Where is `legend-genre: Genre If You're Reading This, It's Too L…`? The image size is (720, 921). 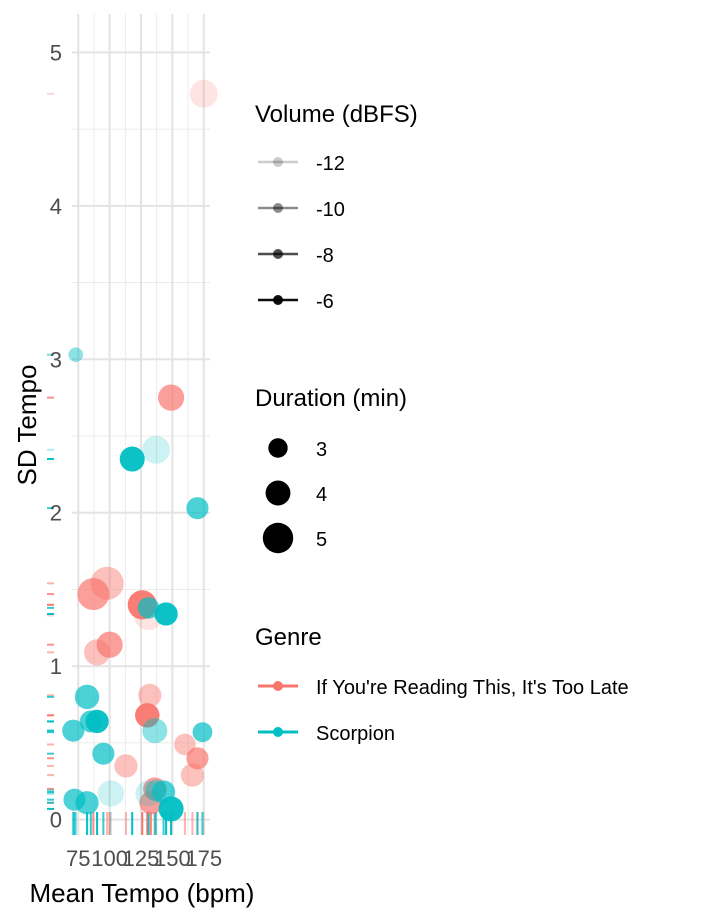 legend-genre: Genre If You're Reading This, It's Too L… is located at coordinates (442, 684).